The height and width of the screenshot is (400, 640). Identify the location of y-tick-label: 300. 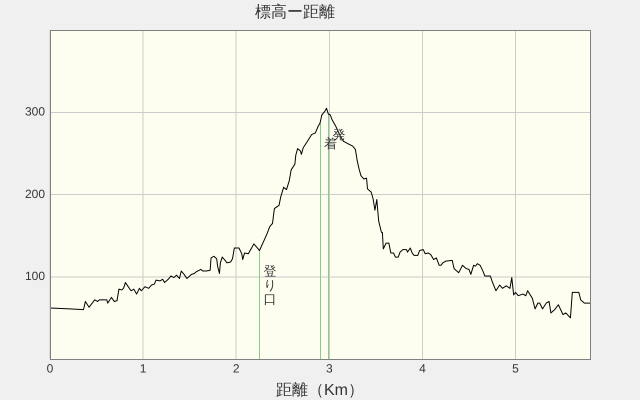
(35, 111).